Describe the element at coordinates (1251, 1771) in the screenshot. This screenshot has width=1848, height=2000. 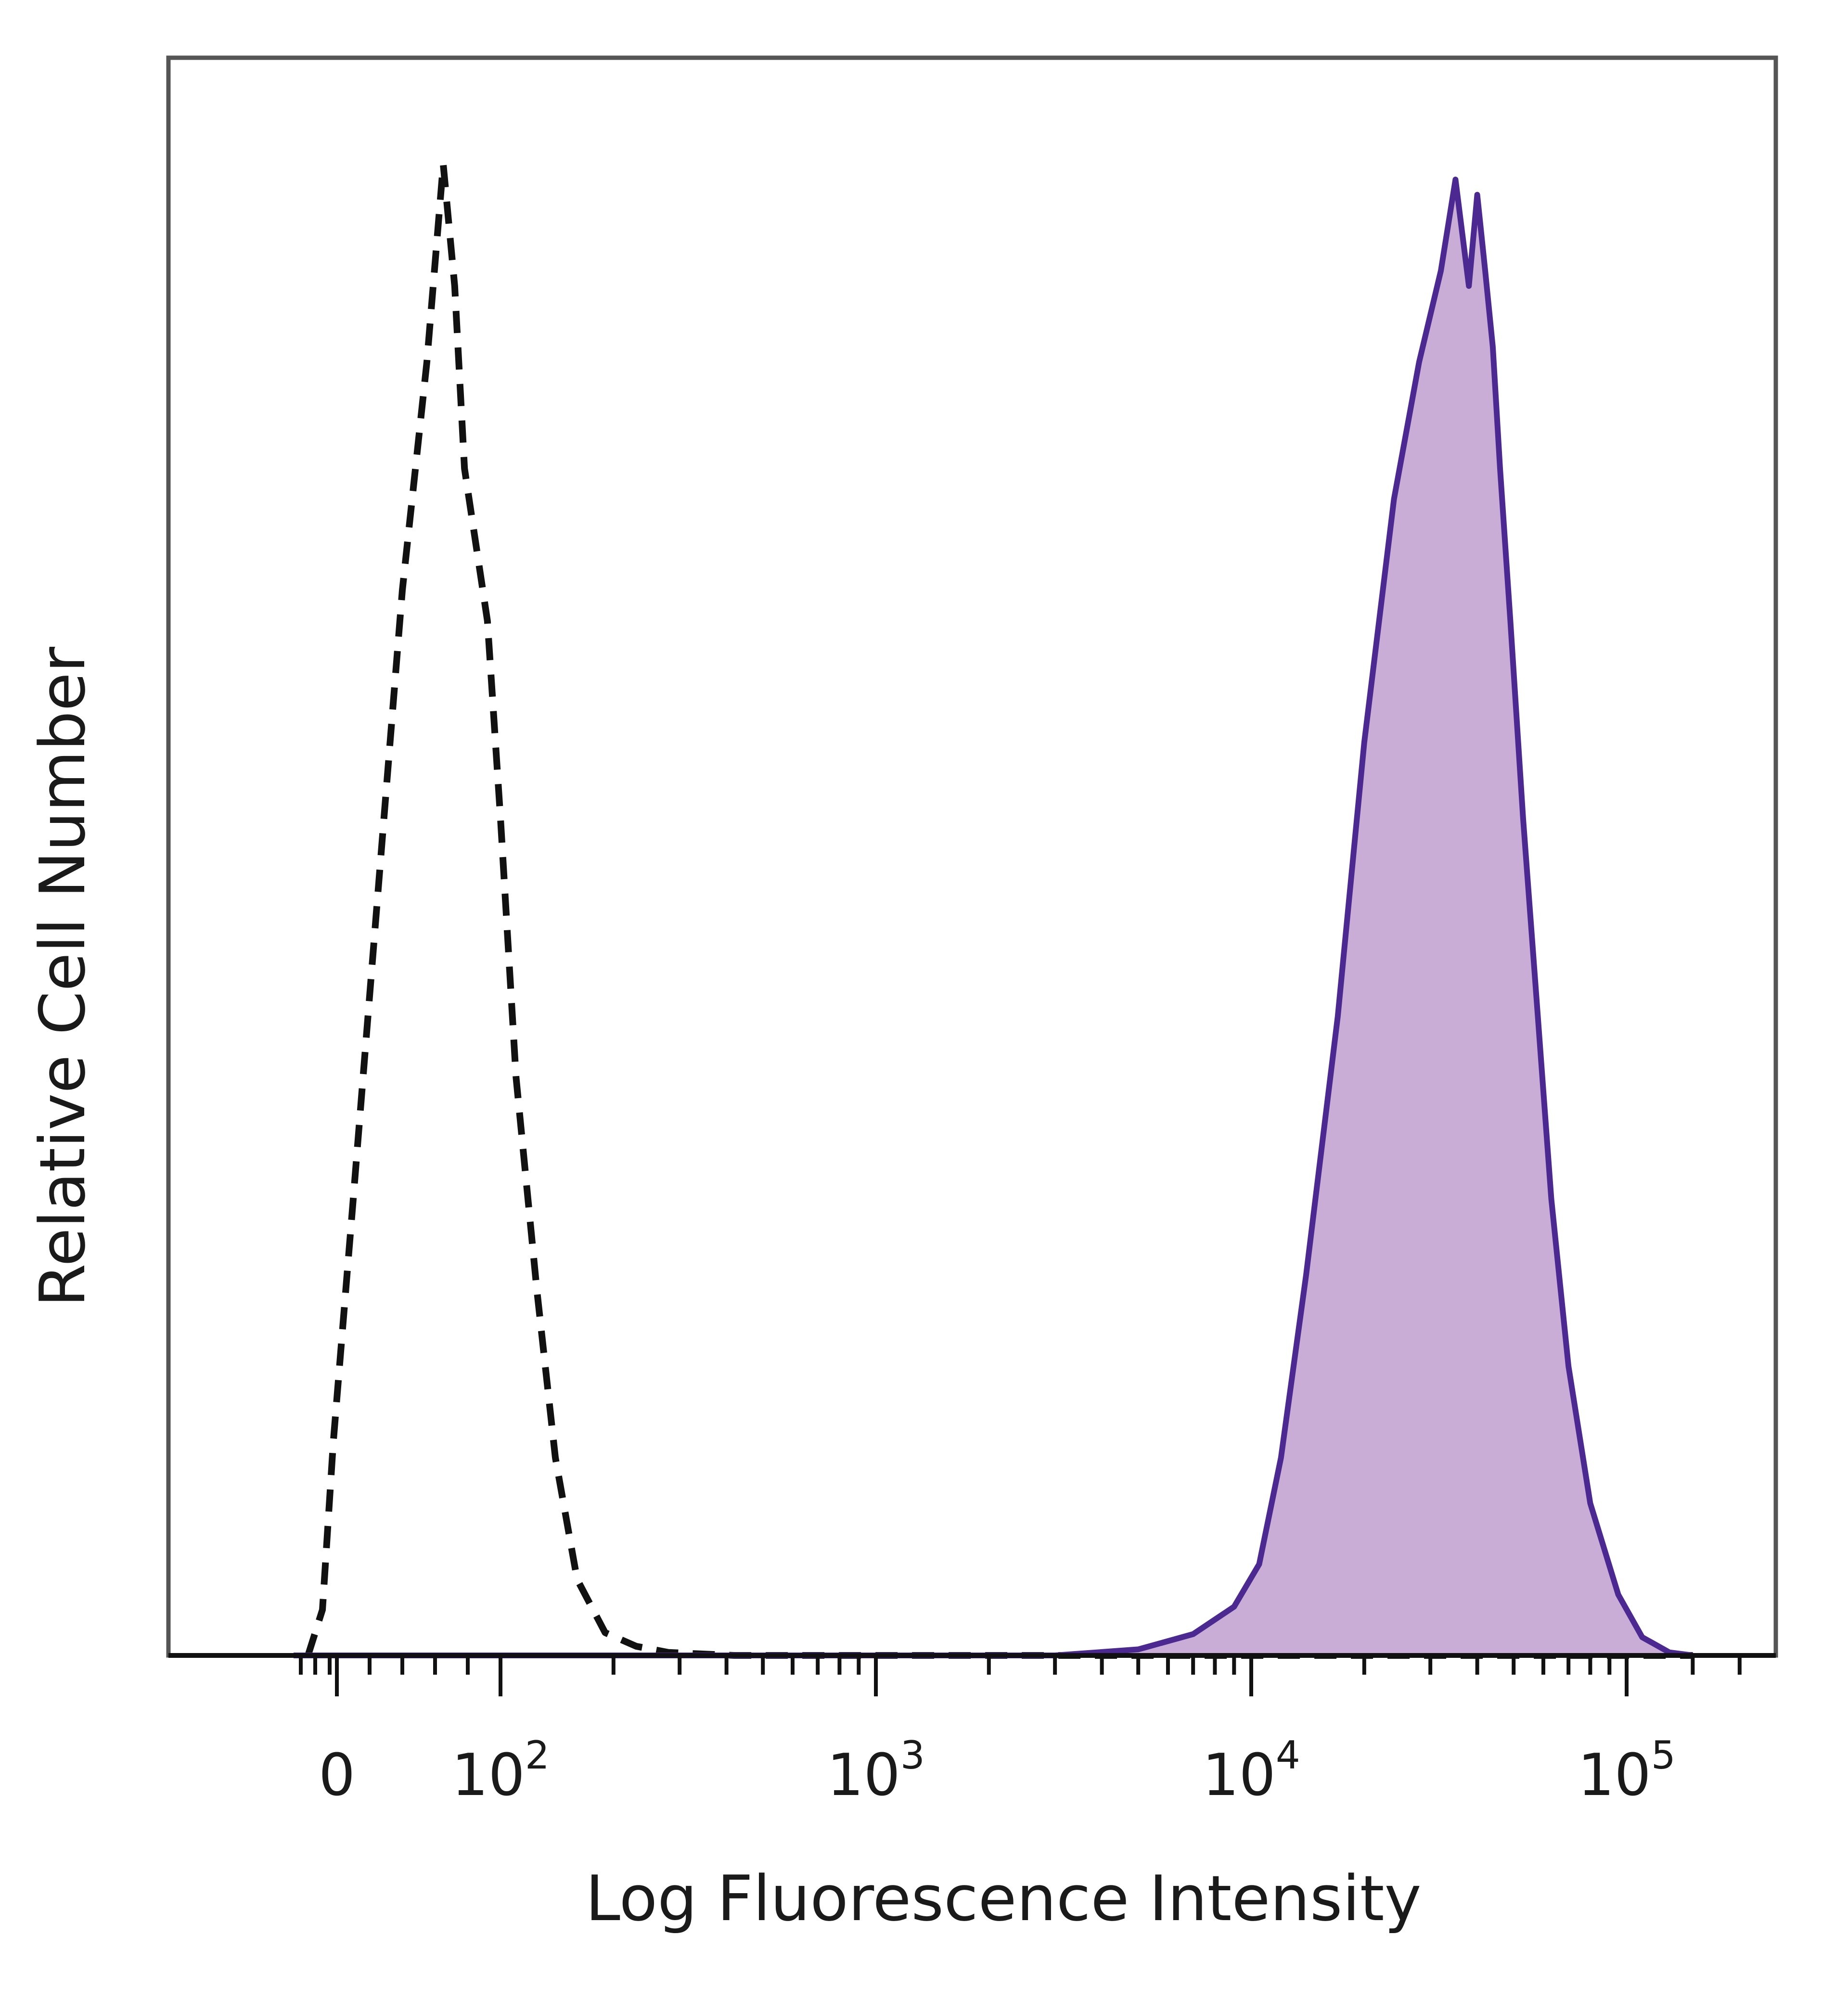
I see `x-tick-label: 10⁴` at that location.